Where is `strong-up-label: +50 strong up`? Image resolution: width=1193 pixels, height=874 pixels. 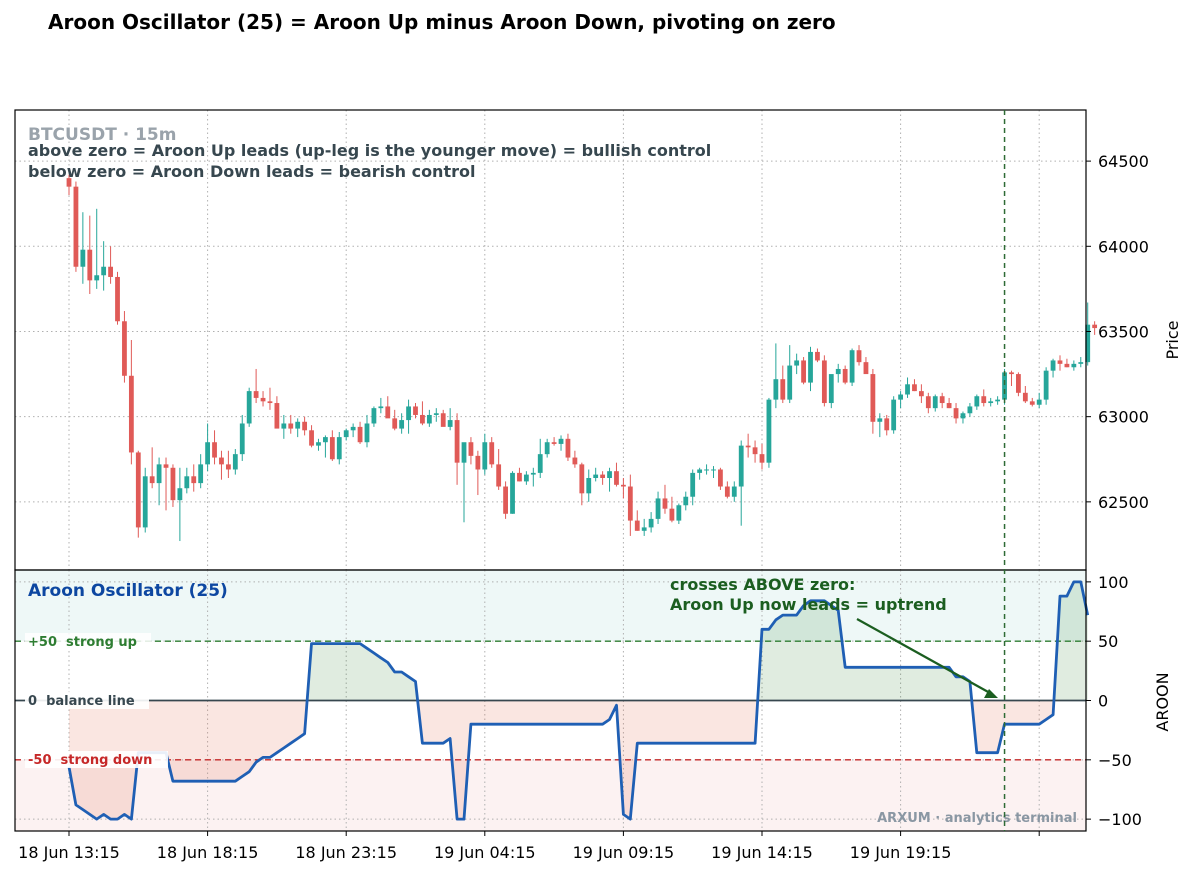 strong-up-label: +50 strong up is located at coordinates (82, 642).